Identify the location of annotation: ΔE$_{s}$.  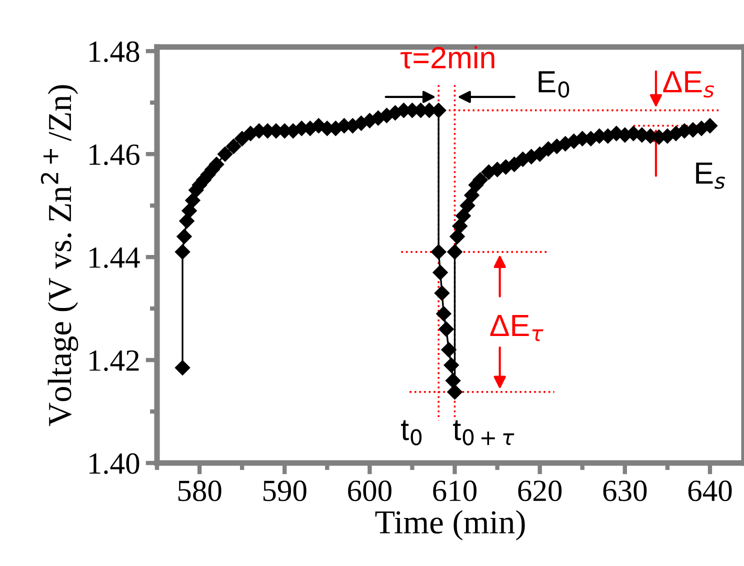
(688, 84).